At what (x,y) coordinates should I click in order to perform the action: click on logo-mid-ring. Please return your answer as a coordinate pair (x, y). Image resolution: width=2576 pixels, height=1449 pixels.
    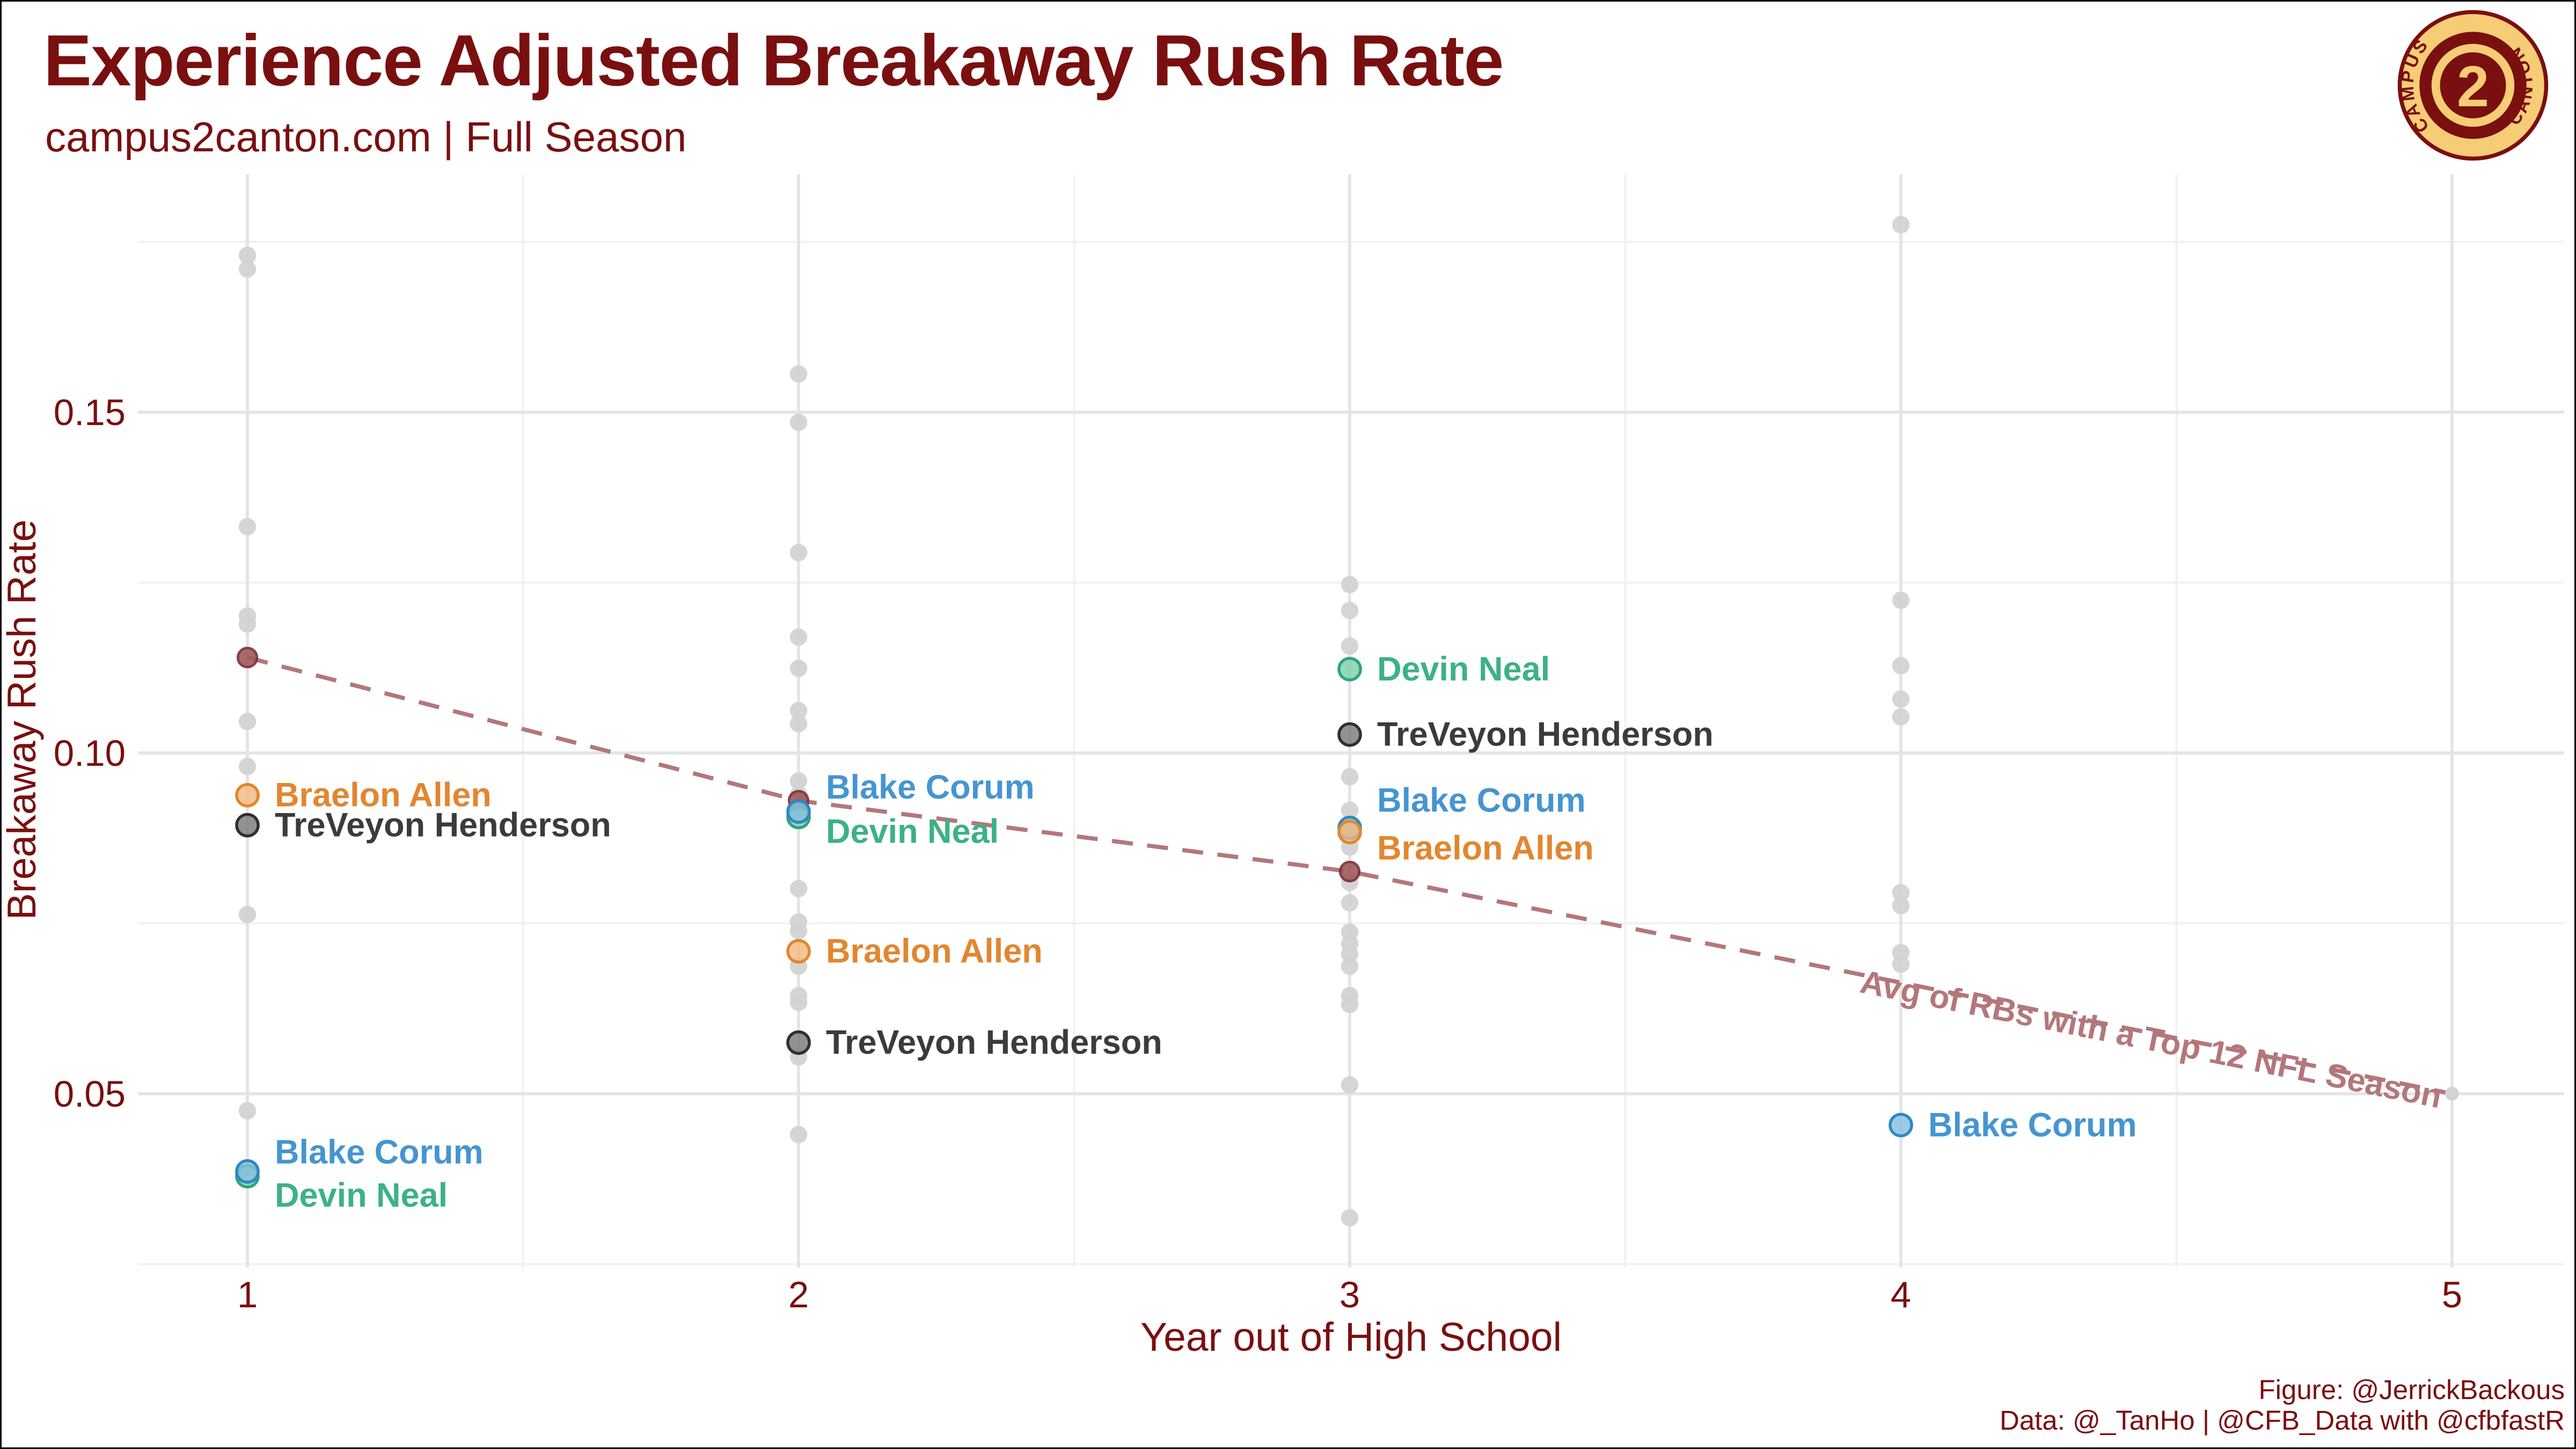
    Looking at the image, I should click on (2473, 85).